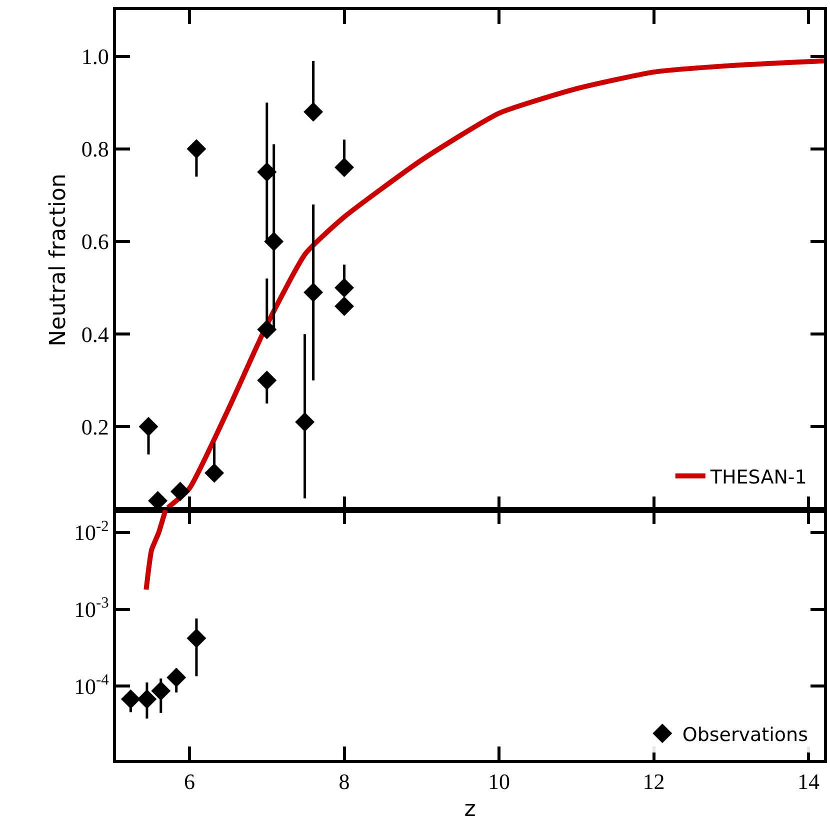 This screenshot has height=837, width=830. Describe the element at coordinates (758, 477) in the screenshot. I see `legend-label: THESAN-1` at that location.